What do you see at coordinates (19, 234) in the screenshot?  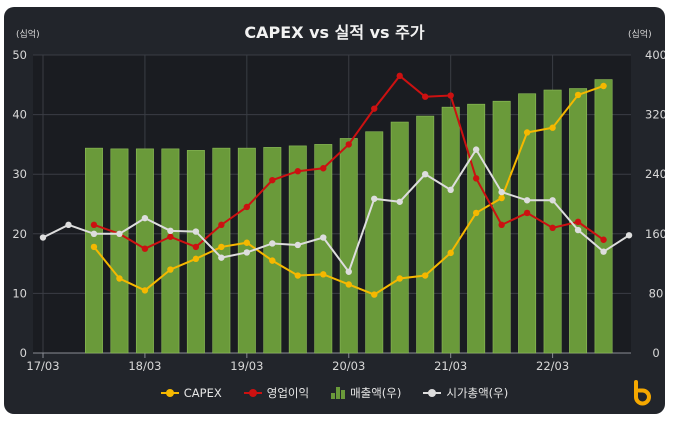 I see `y-left-tick-label: 20` at bounding box center [19, 234].